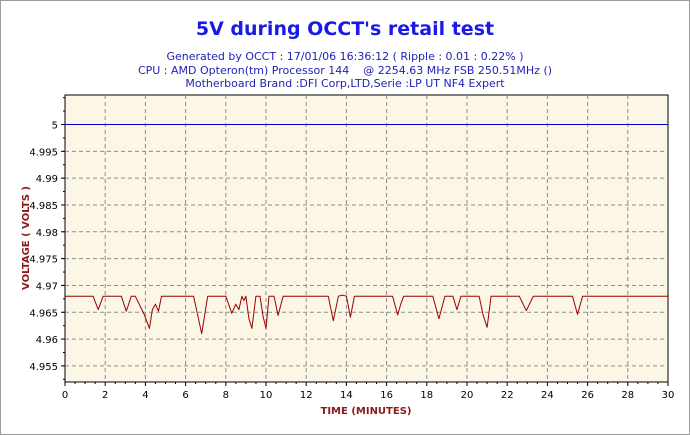  Describe the element at coordinates (346, 395) in the screenshot. I see `x-tick-label: 14` at that location.